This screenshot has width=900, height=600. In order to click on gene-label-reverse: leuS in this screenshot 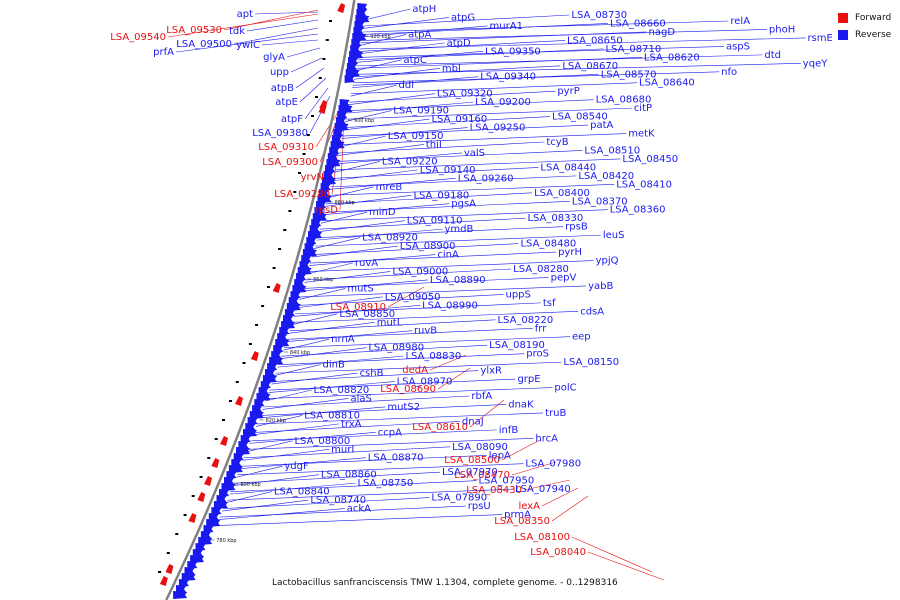, I will do `click(614, 235)`.